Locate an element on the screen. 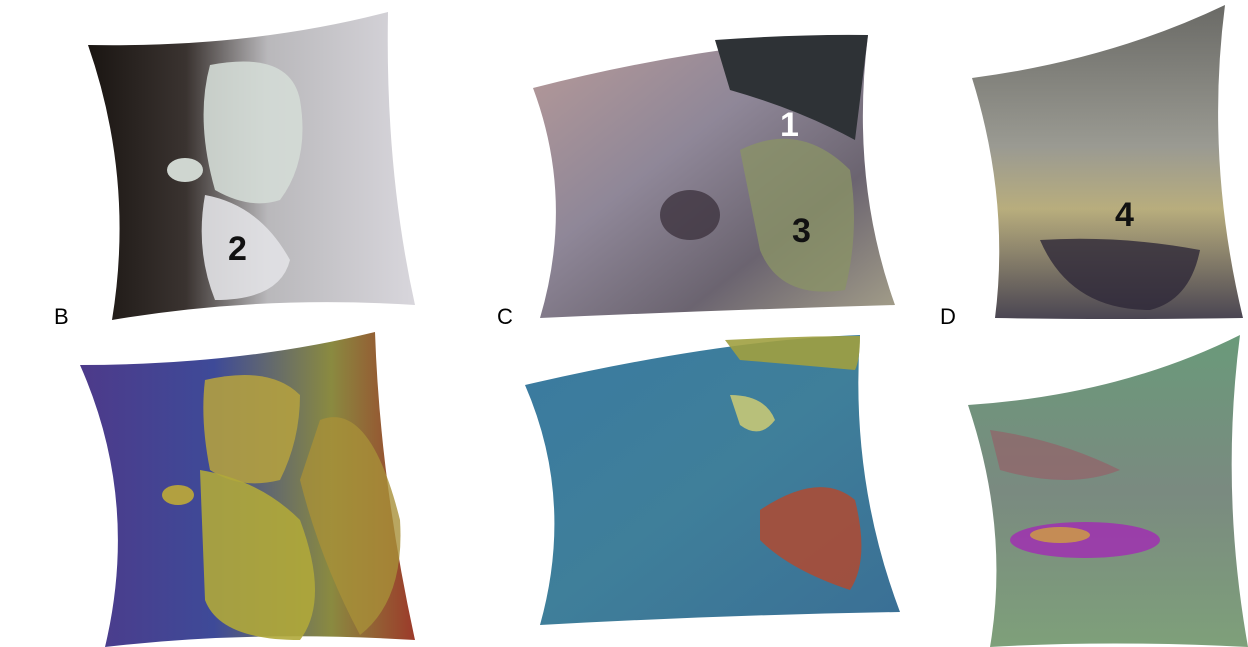 The height and width of the screenshot is (647, 1248). image-d-bottom is located at coordinates (1108, 491).